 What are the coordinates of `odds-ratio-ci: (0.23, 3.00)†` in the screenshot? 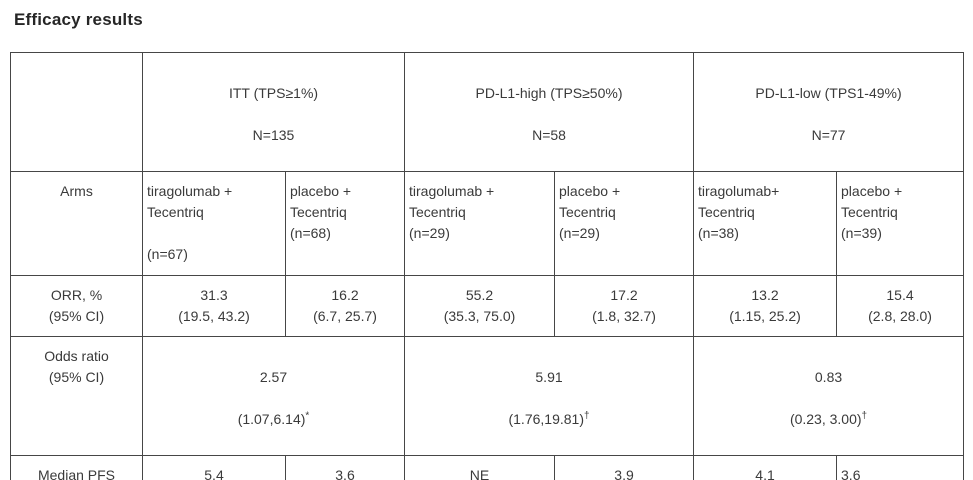 It's located at (828, 418).